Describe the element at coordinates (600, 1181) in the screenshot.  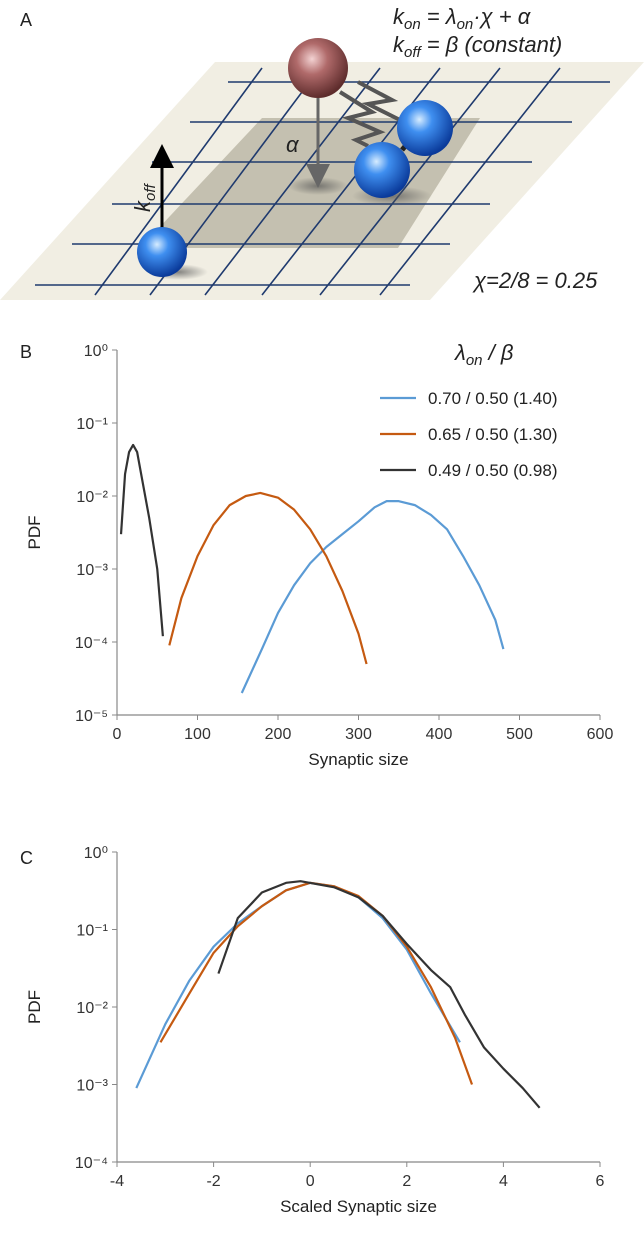
I see `x-tick-label: 6` at that location.